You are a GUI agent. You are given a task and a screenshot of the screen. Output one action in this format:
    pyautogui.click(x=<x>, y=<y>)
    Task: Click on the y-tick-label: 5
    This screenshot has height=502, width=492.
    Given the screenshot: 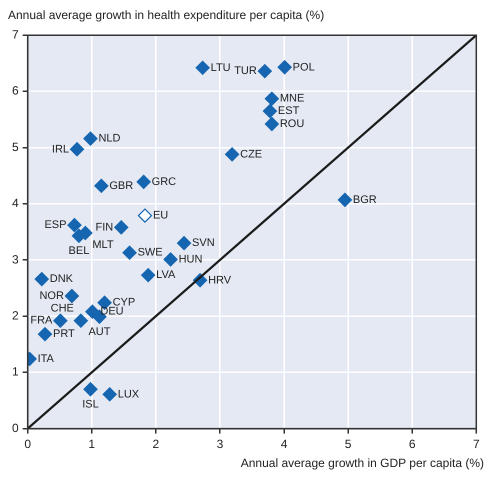 What is the action you would take?
    pyautogui.click(x=15, y=147)
    